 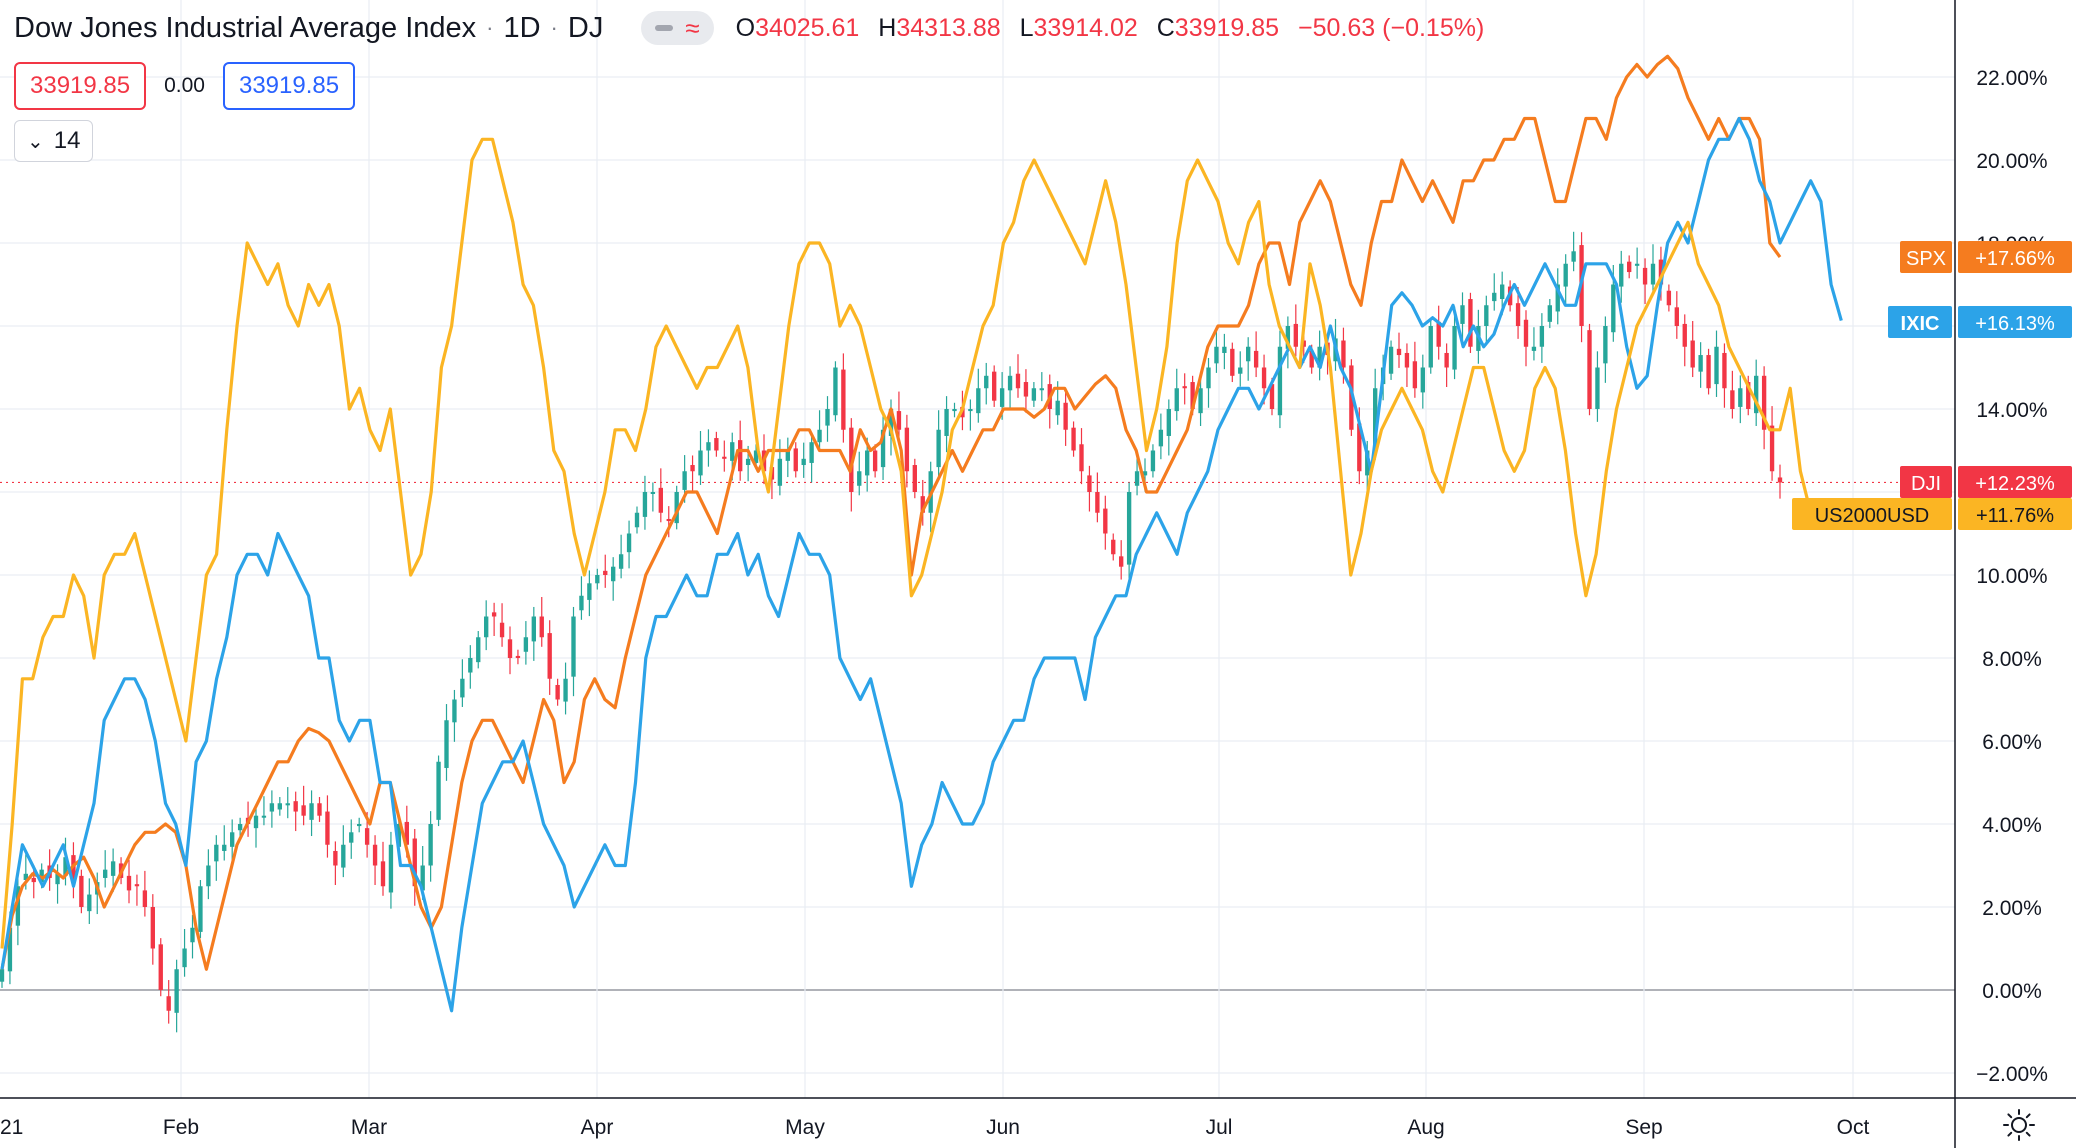 What do you see at coordinates (2012, 991) in the screenshot?
I see `y-tick-label: 0.00%` at bounding box center [2012, 991].